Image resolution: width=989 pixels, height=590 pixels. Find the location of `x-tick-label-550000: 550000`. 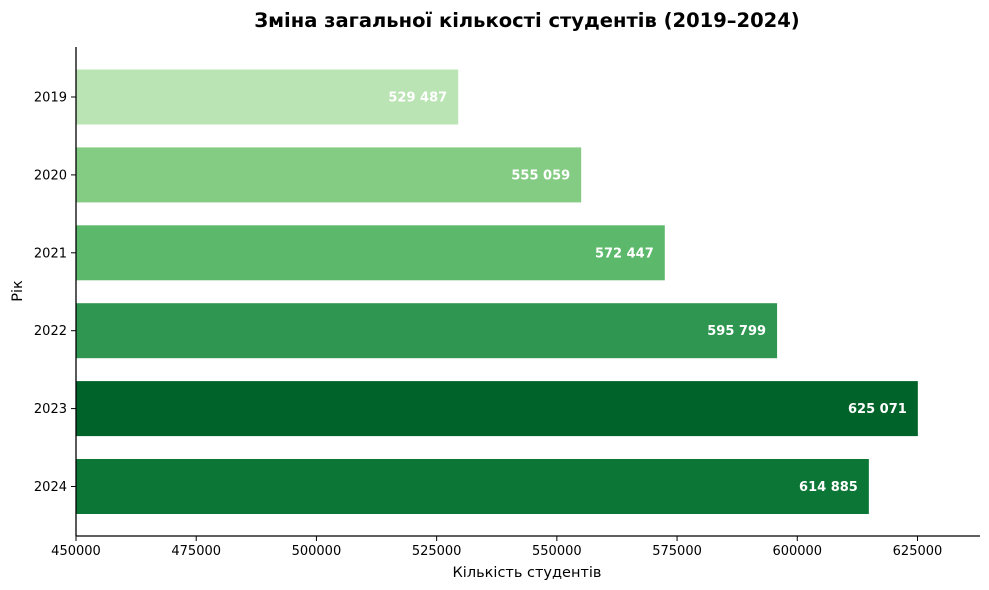

x-tick-label-550000: 550000 is located at coordinates (557, 551).